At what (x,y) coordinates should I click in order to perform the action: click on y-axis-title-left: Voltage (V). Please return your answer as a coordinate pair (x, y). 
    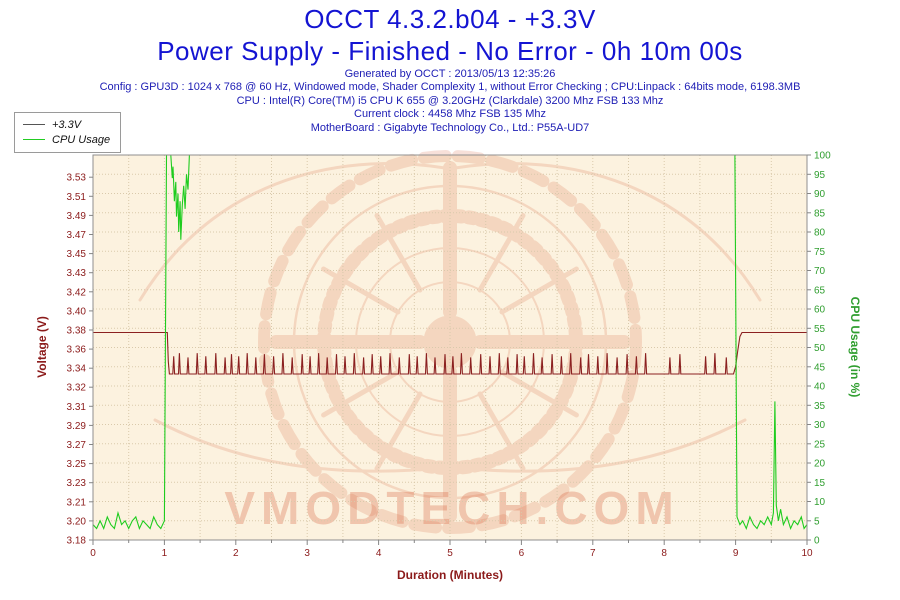
    Looking at the image, I should click on (42, 347).